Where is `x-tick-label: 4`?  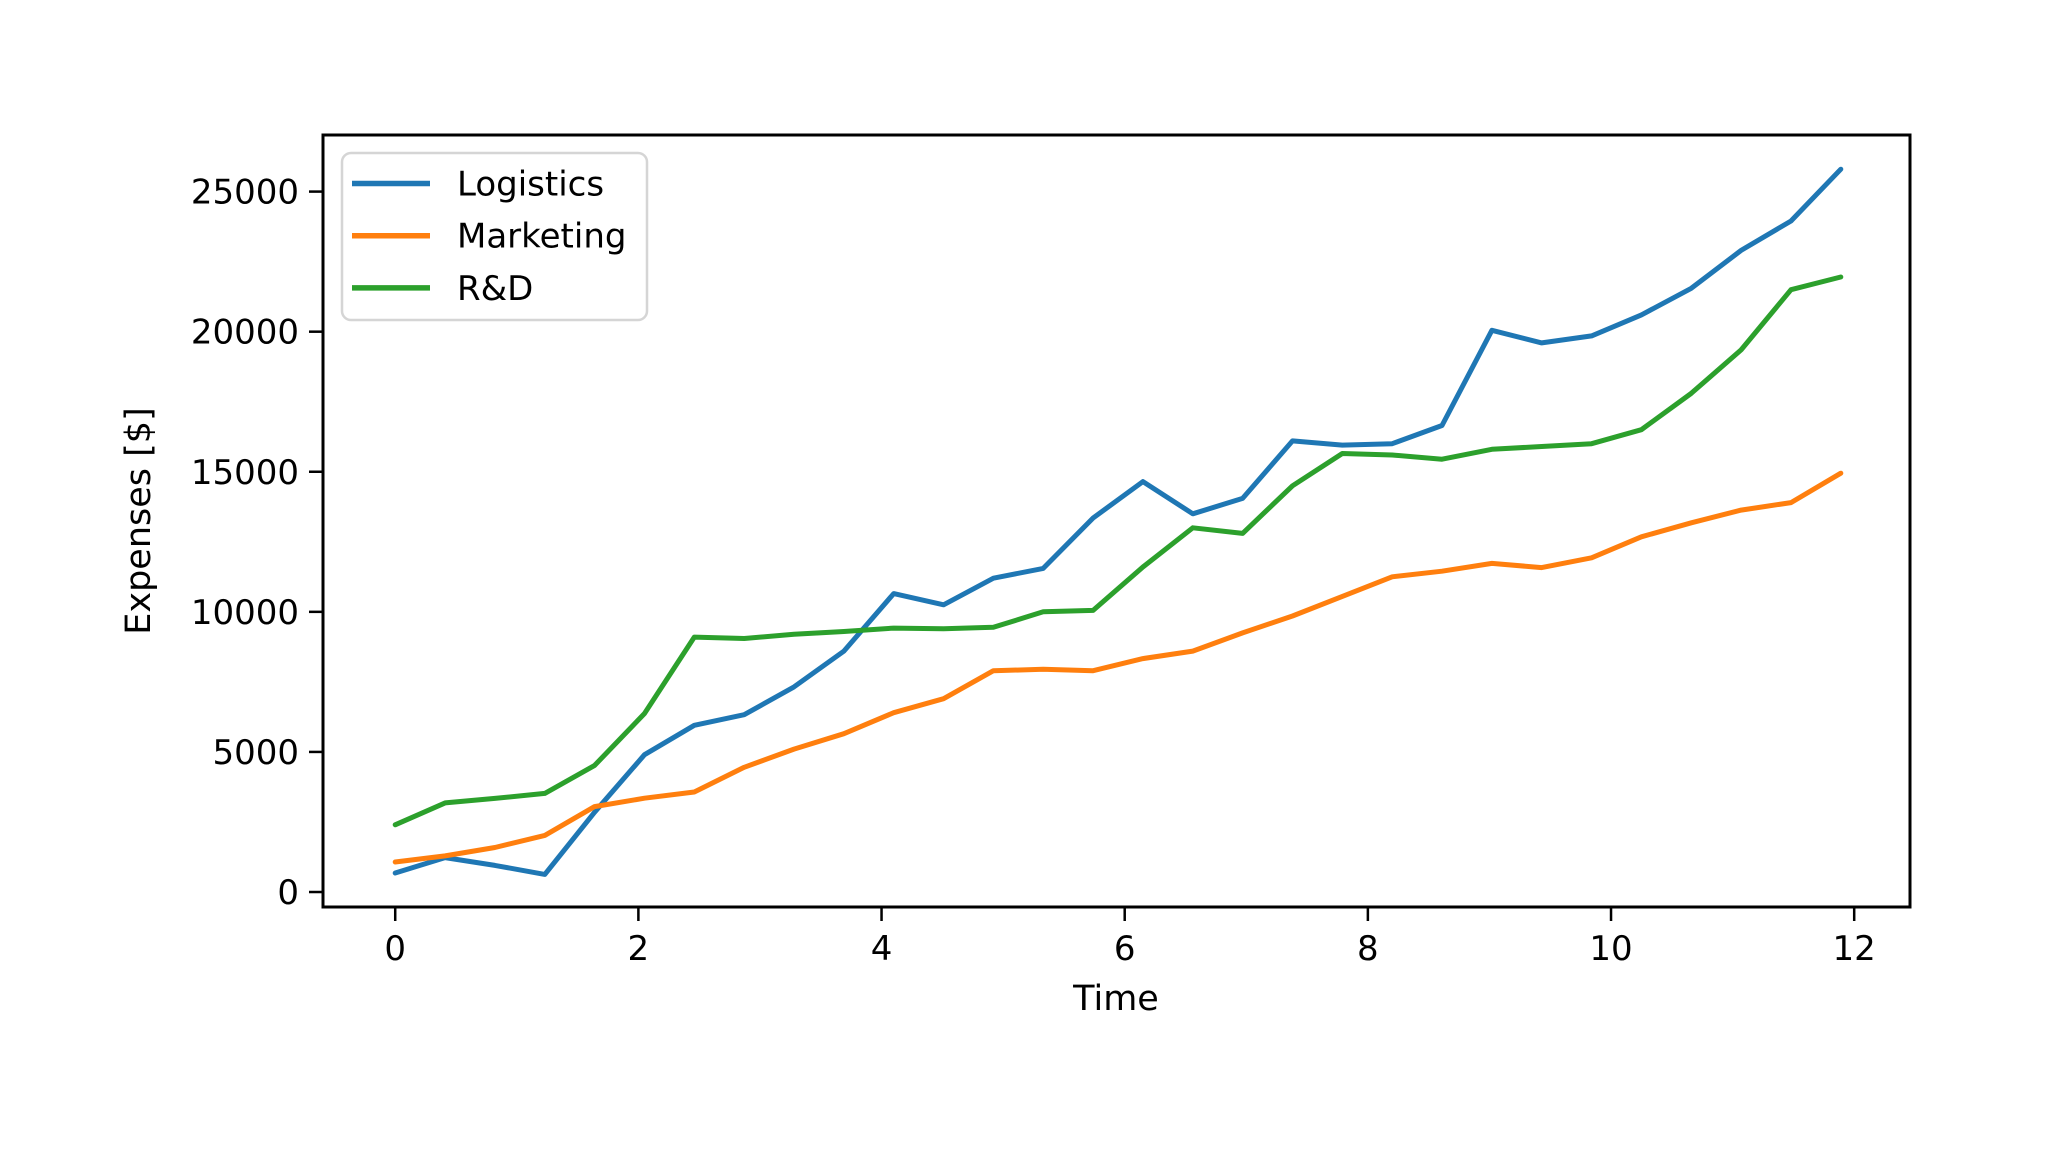 x-tick-label: 4 is located at coordinates (882, 949).